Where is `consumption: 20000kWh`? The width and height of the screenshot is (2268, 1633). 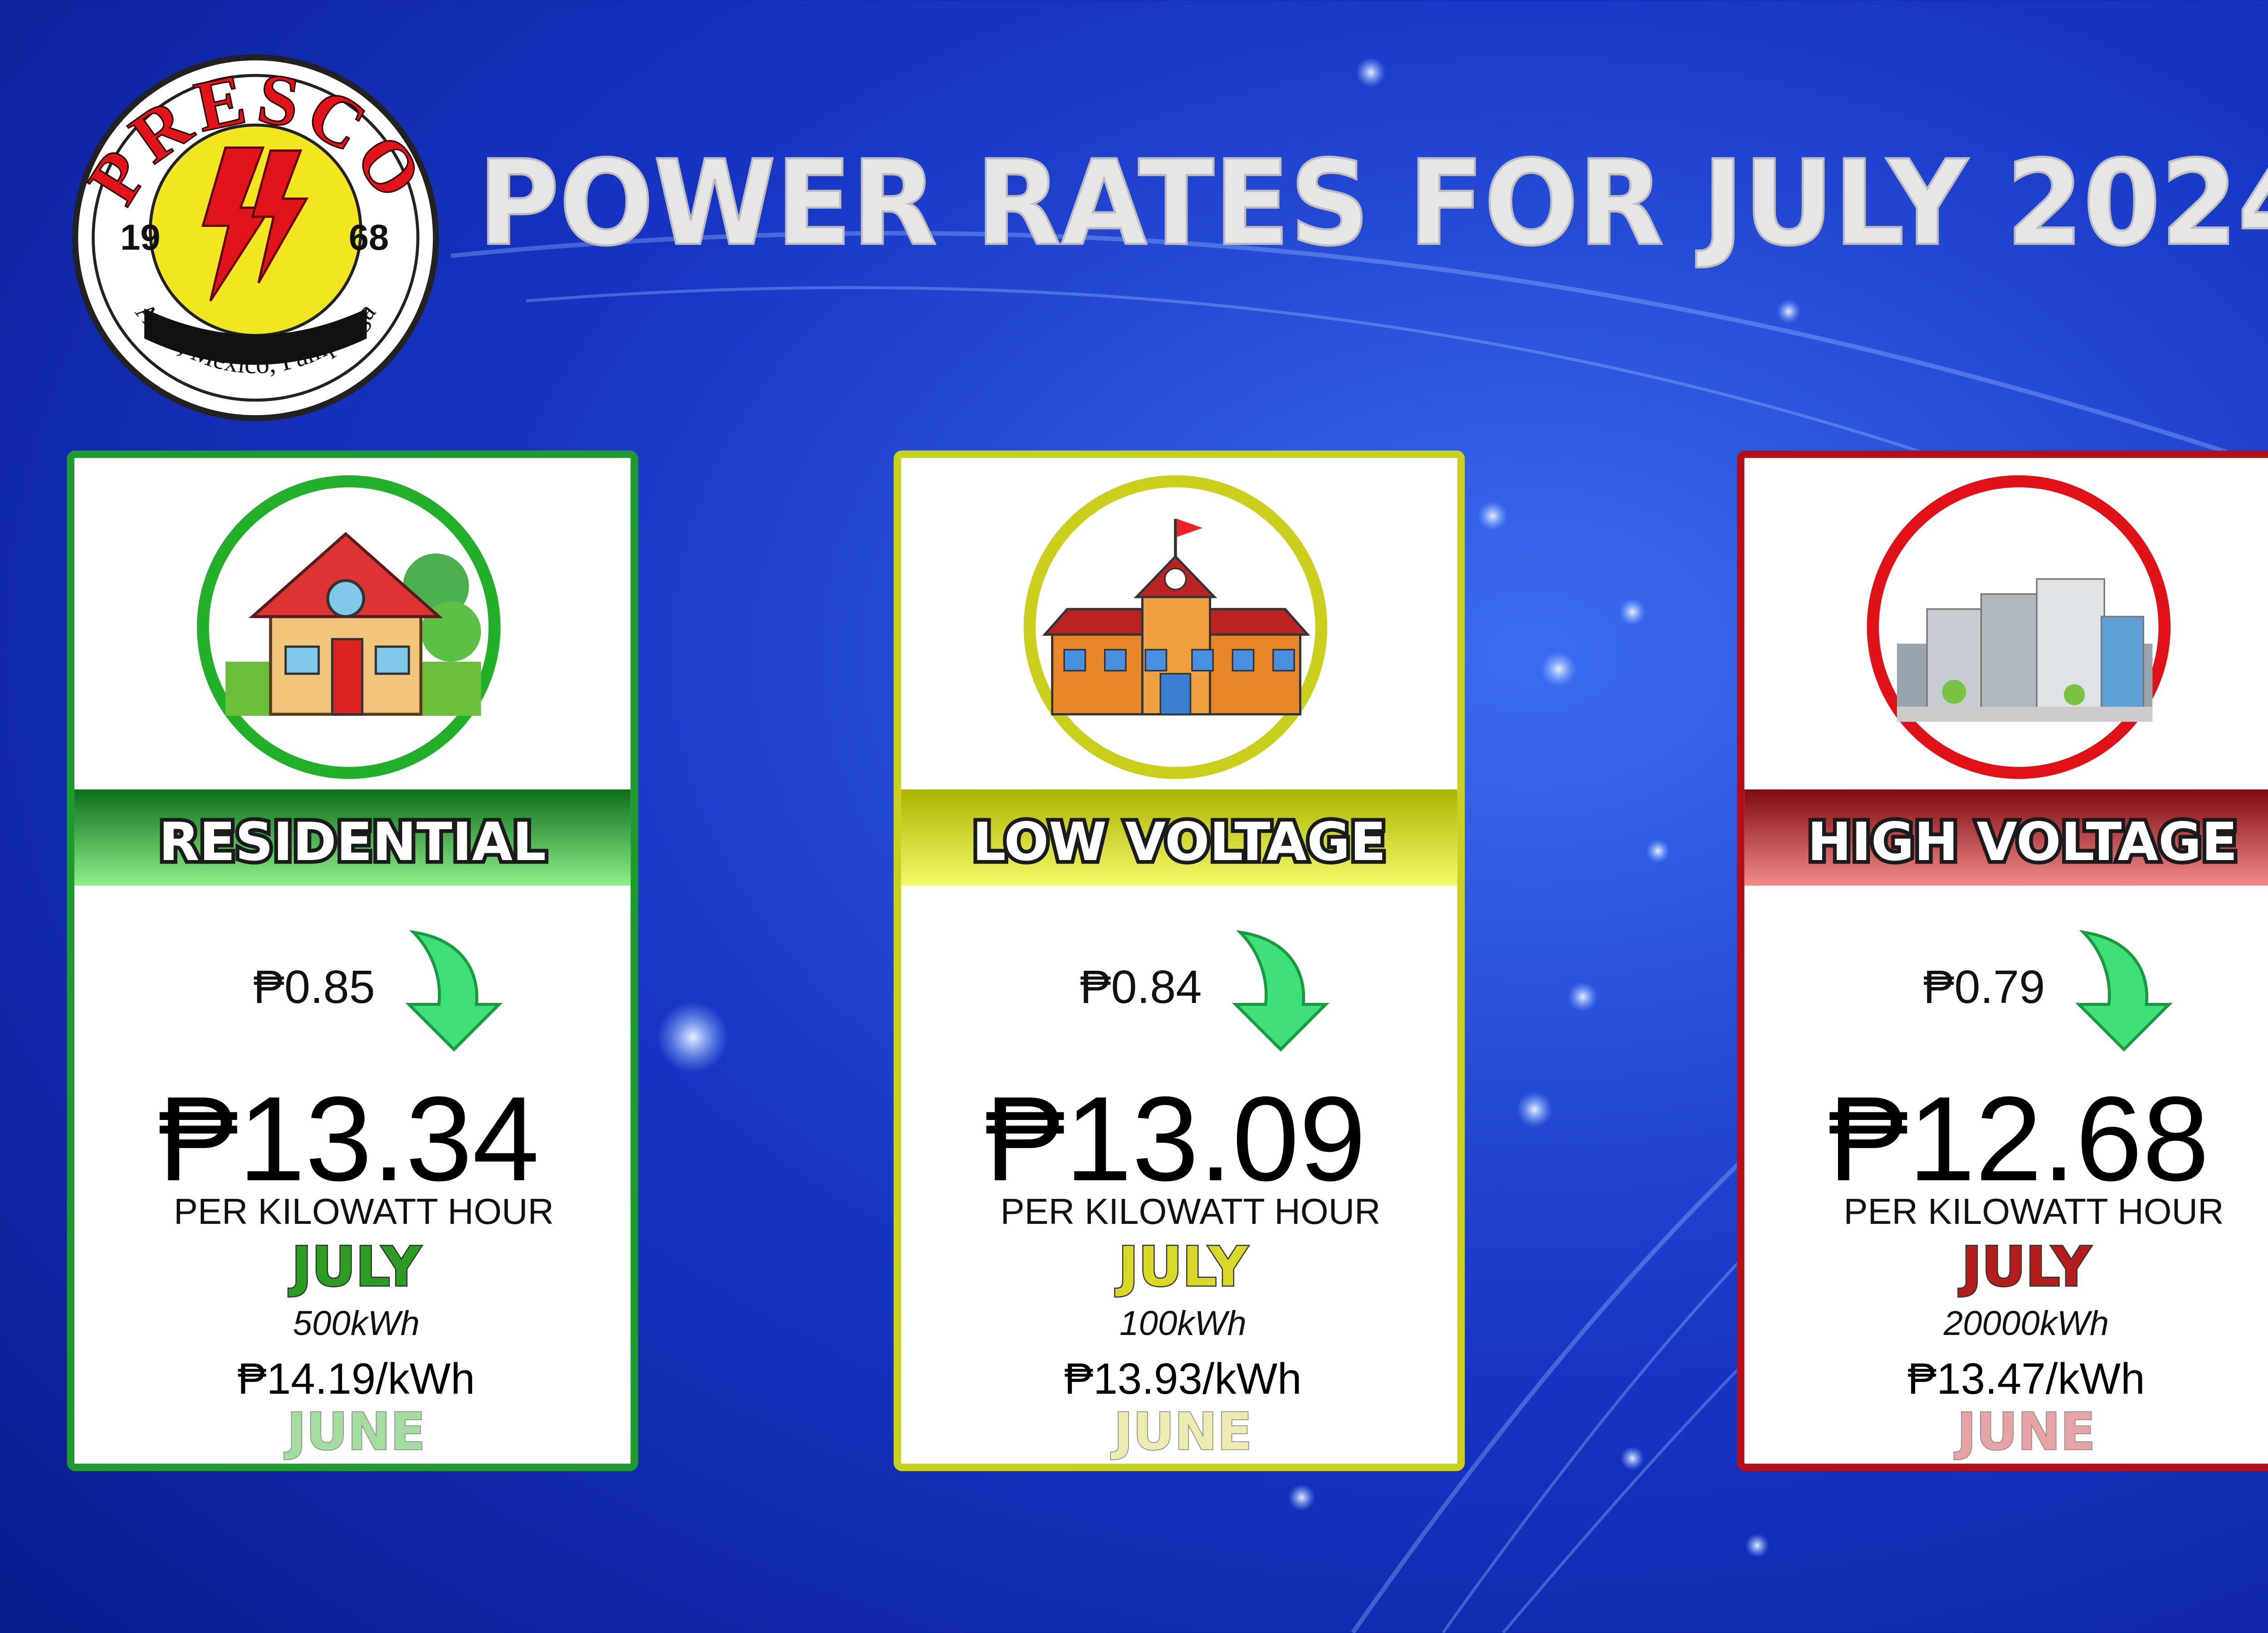
consumption: 20000kWh is located at coordinates (2026, 1323).